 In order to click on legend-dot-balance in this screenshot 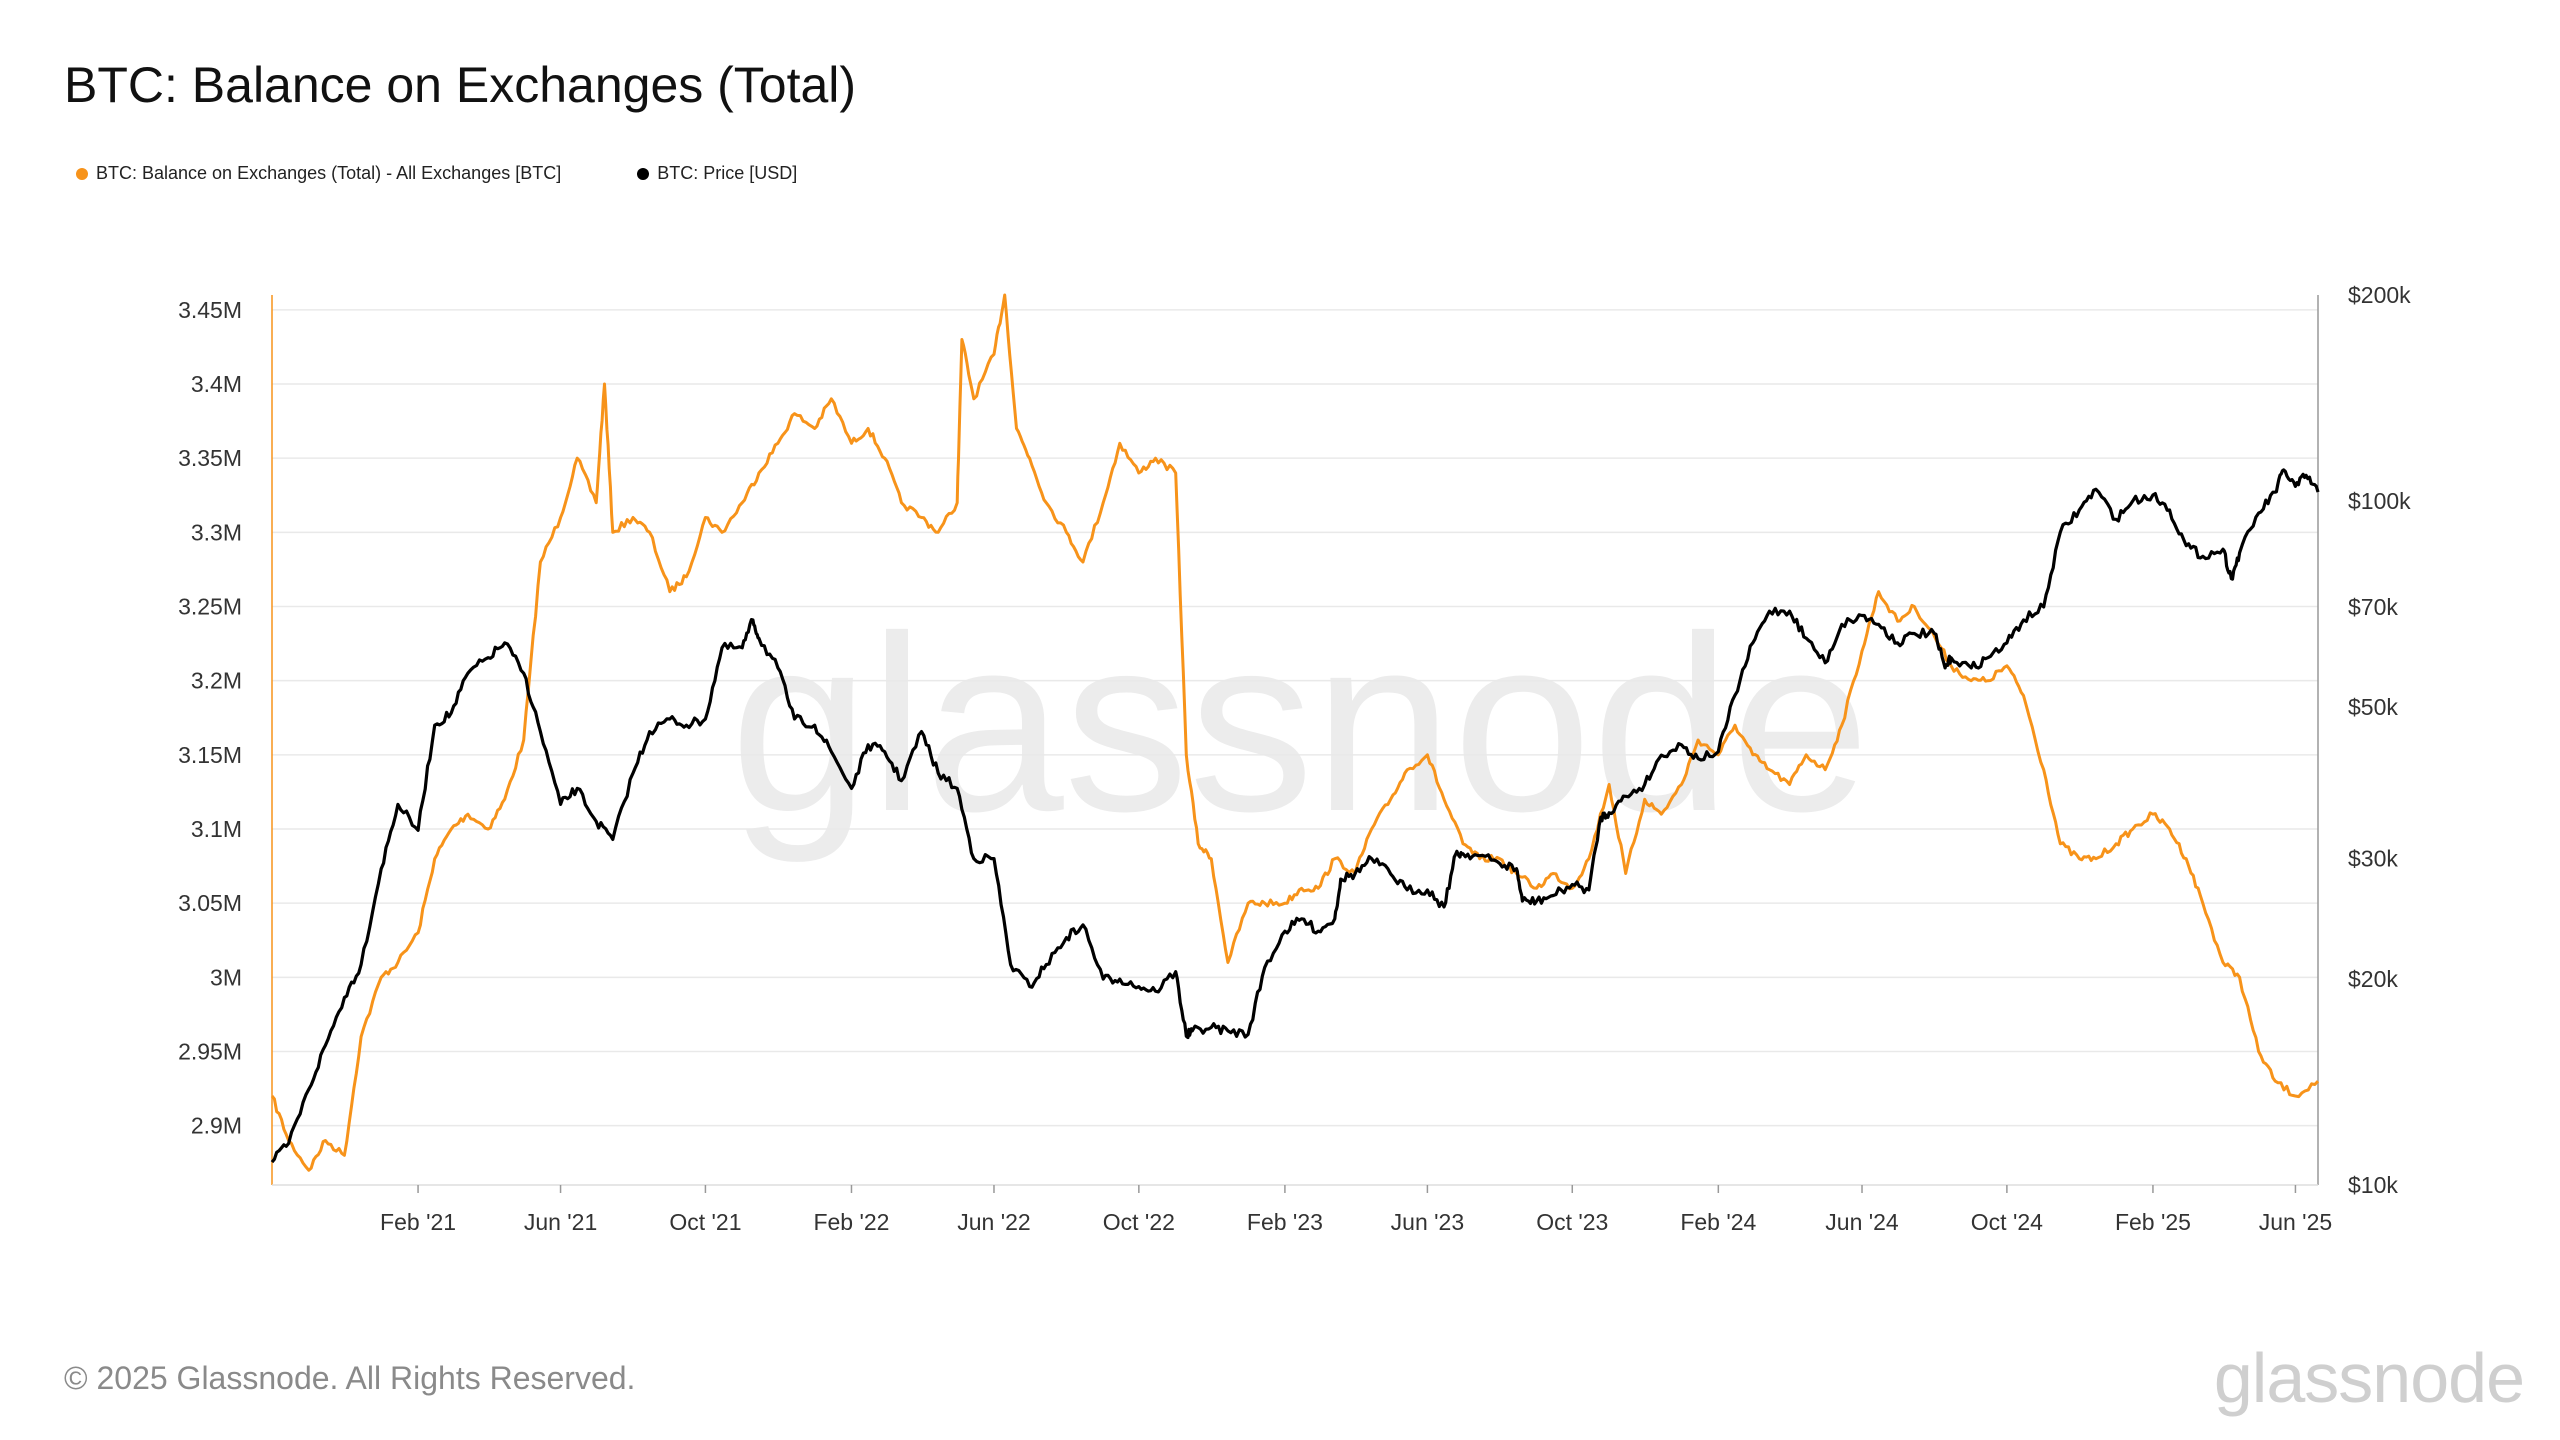, I will do `click(82, 173)`.